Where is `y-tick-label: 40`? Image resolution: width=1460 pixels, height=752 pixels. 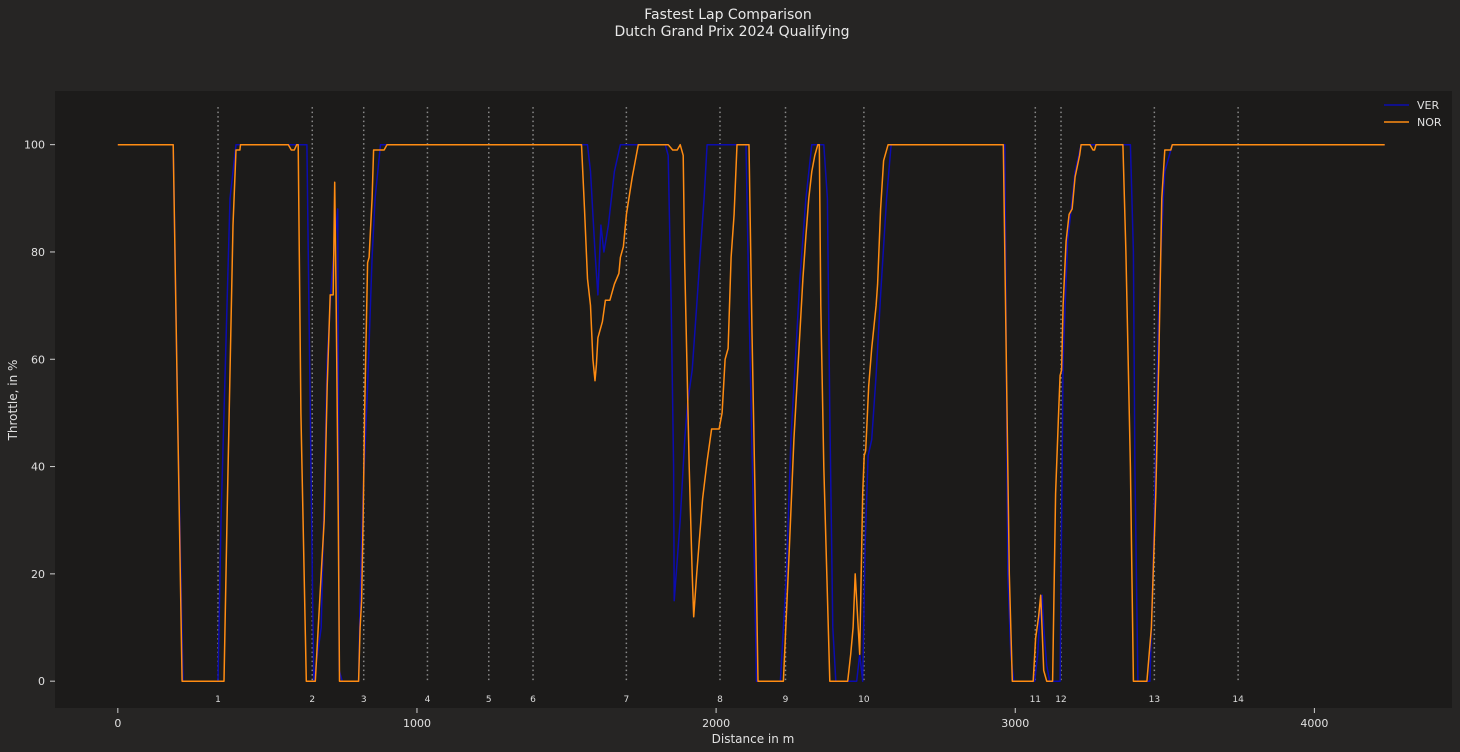
y-tick-label: 40 is located at coordinates (38, 467).